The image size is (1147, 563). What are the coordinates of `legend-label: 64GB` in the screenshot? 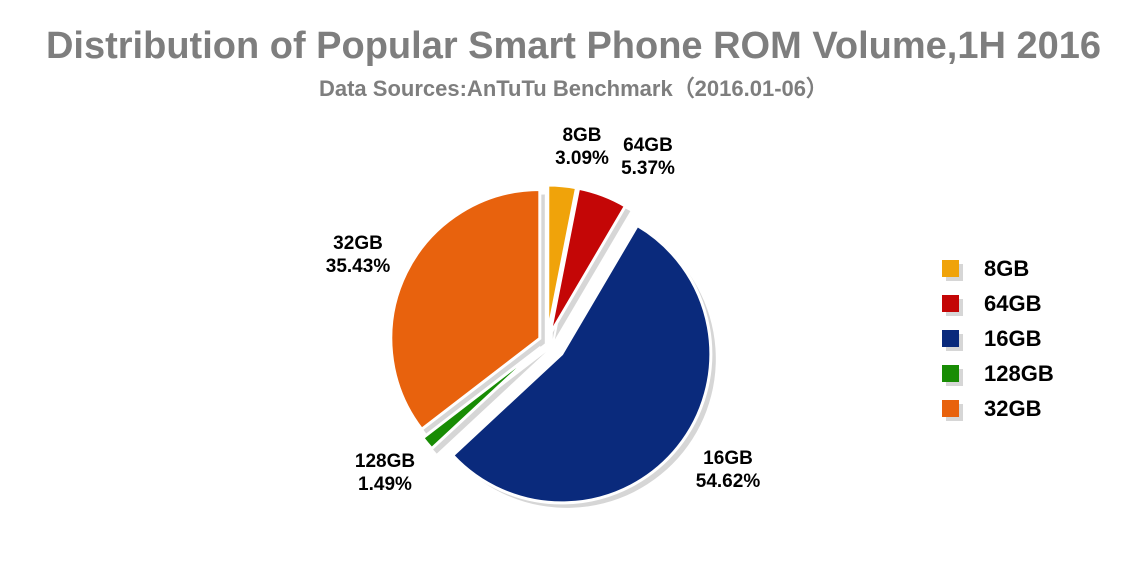 It's located at (1013, 303).